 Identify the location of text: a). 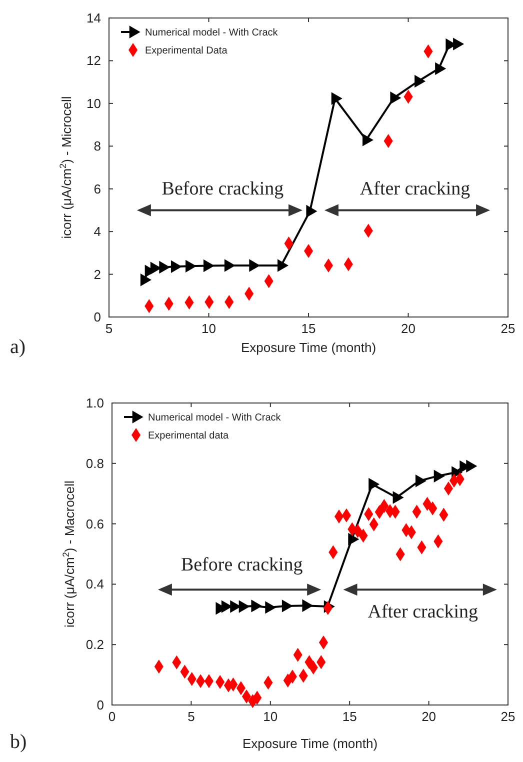
(18, 347).